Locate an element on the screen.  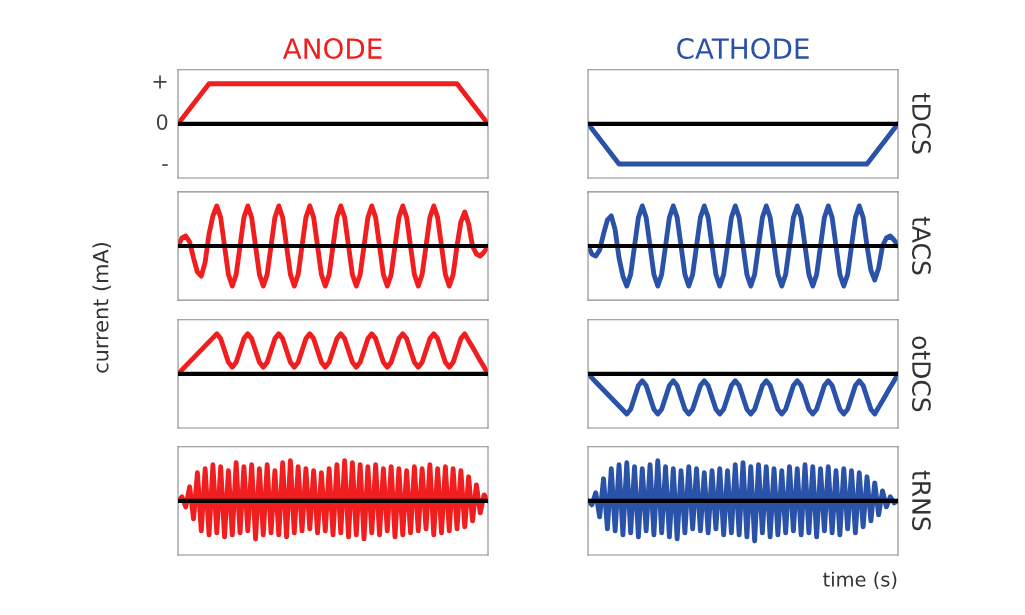
y2-axis-title: tACS is located at coordinates (921, 245).